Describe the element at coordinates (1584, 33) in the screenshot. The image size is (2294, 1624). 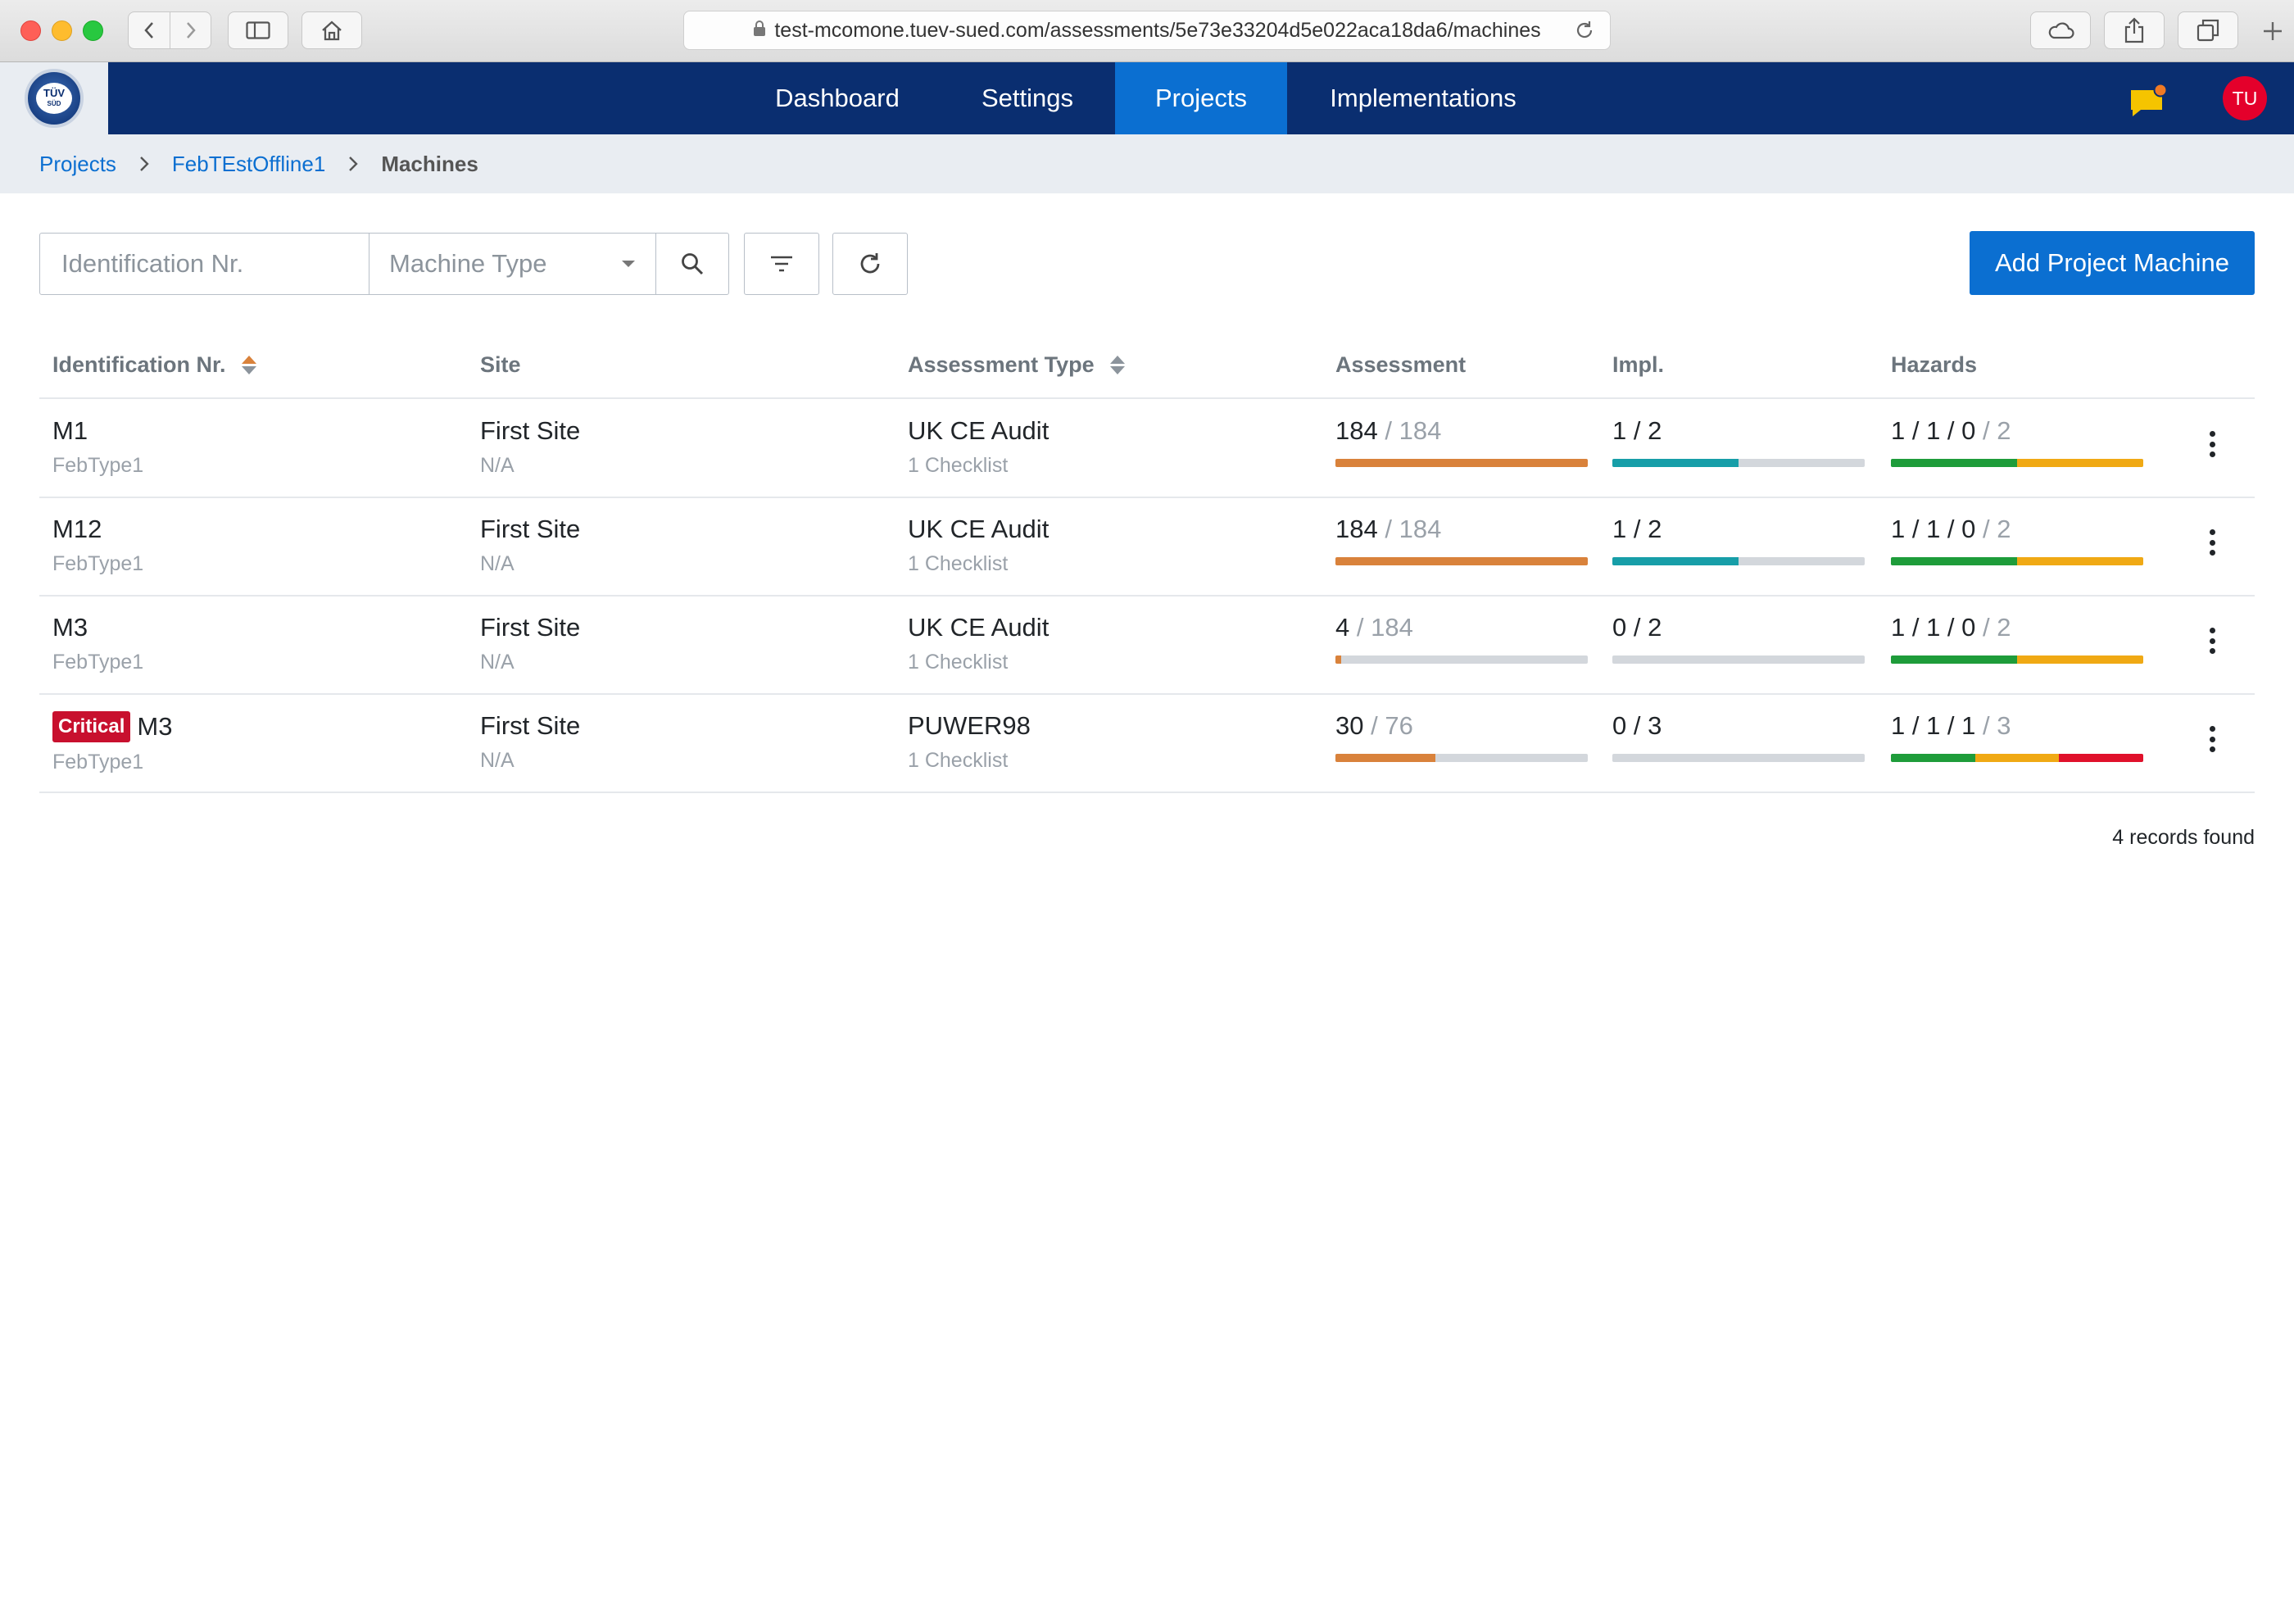
I see `reload-icon` at that location.